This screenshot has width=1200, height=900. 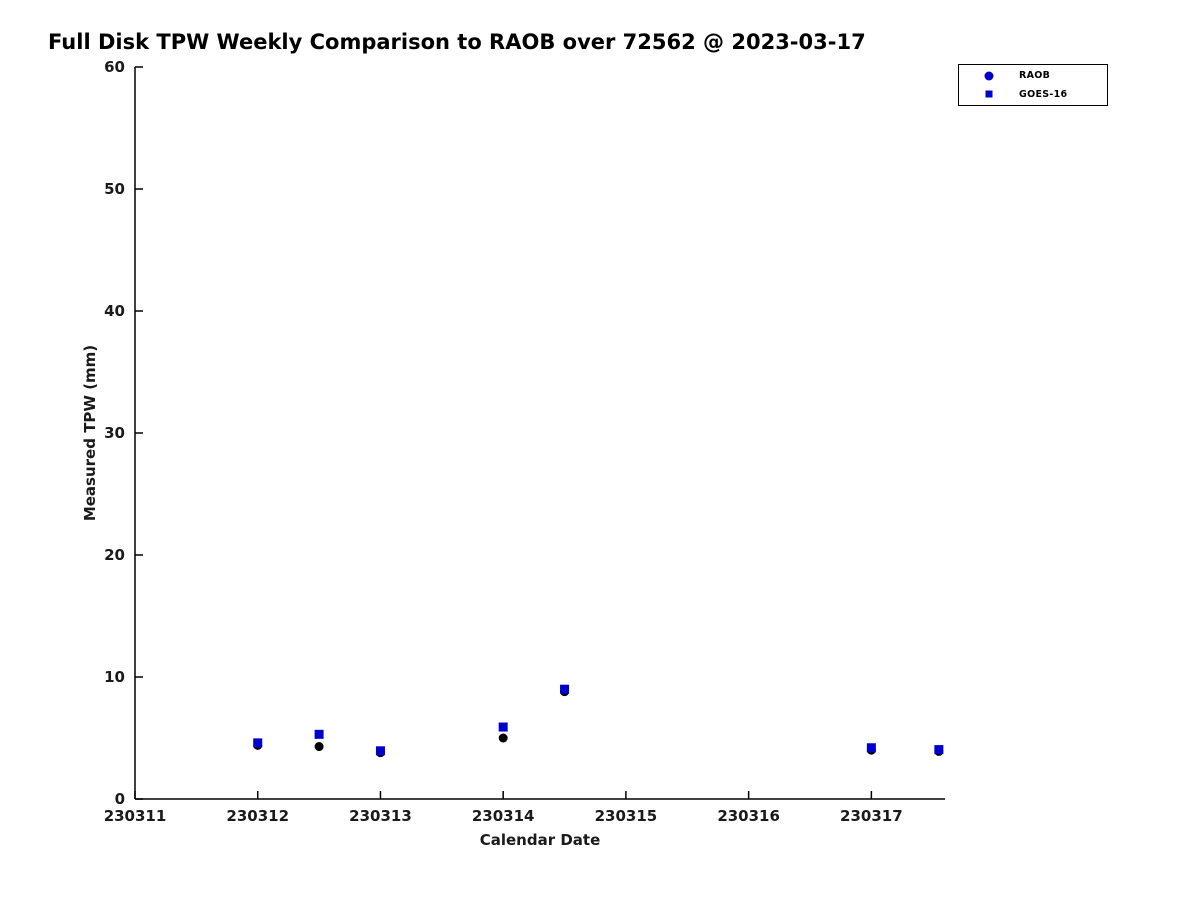 I want to click on legend: RAOB GOES-16, so click(x=1033, y=85).